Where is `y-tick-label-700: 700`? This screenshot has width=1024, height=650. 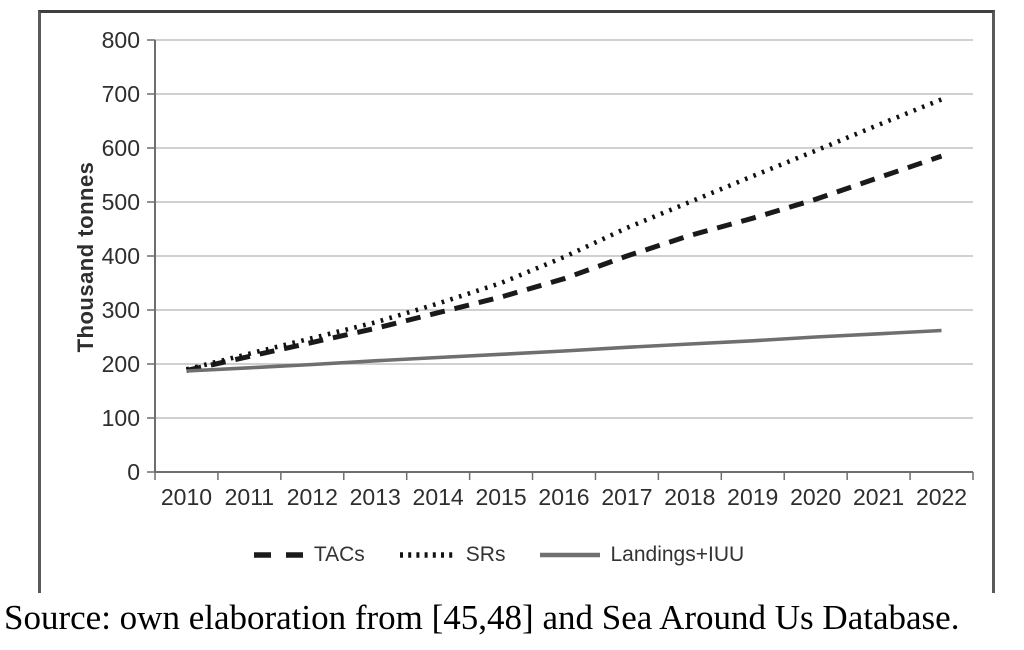 y-tick-label-700: 700 is located at coordinates (120, 94).